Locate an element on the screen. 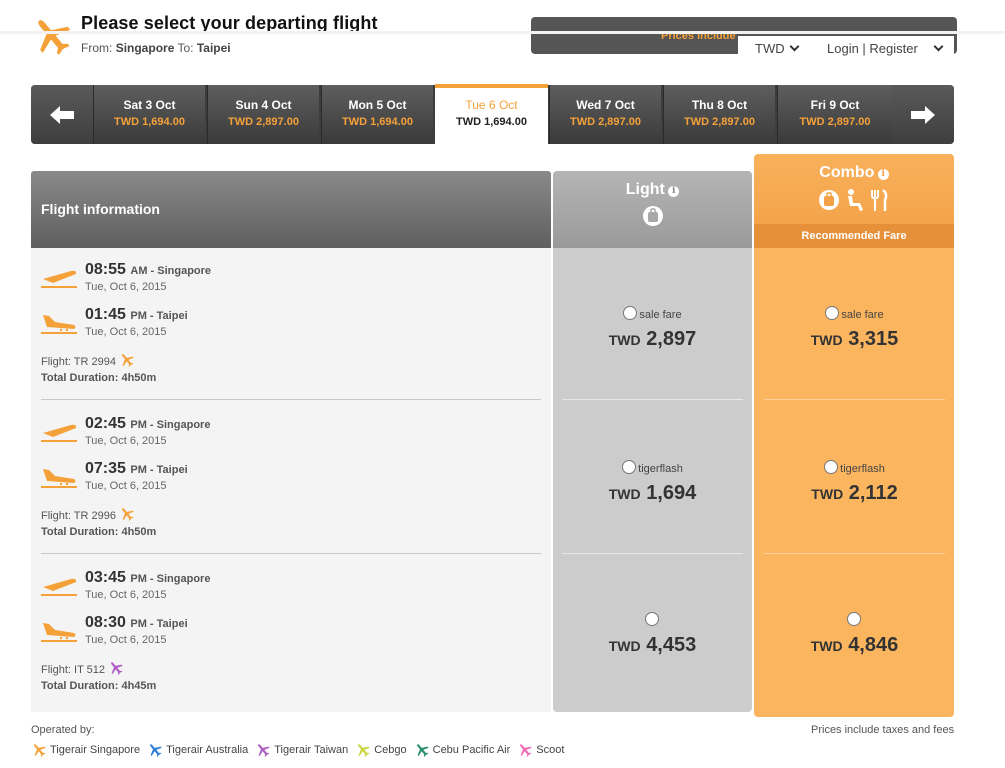 The width and height of the screenshot is (1005, 768). operated-by-label: Operated by: is located at coordinates (63, 730).